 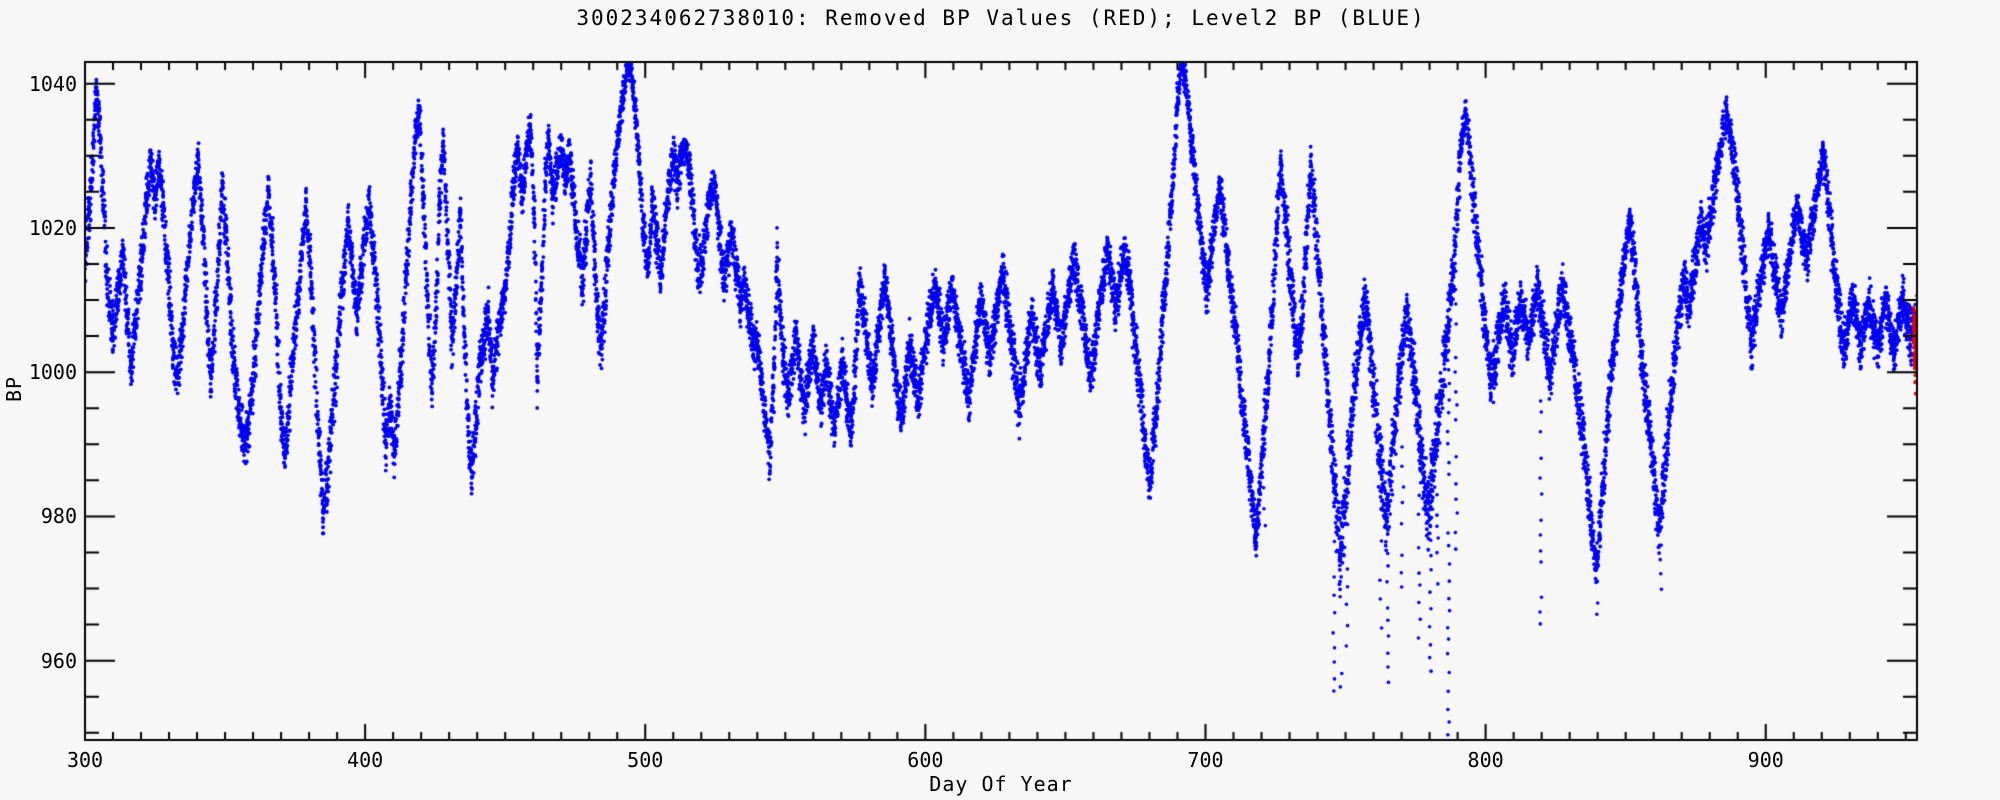 I want to click on y-tick-label: 1040, so click(x=52, y=83).